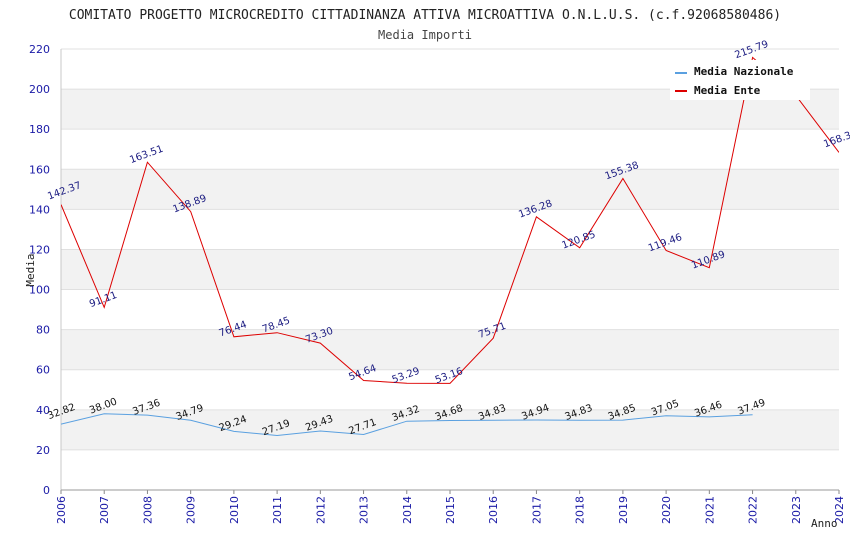 This screenshot has height=550, width=850. What do you see at coordinates (796, 510) in the screenshot?
I see `x-tick-label: 2023` at bounding box center [796, 510].